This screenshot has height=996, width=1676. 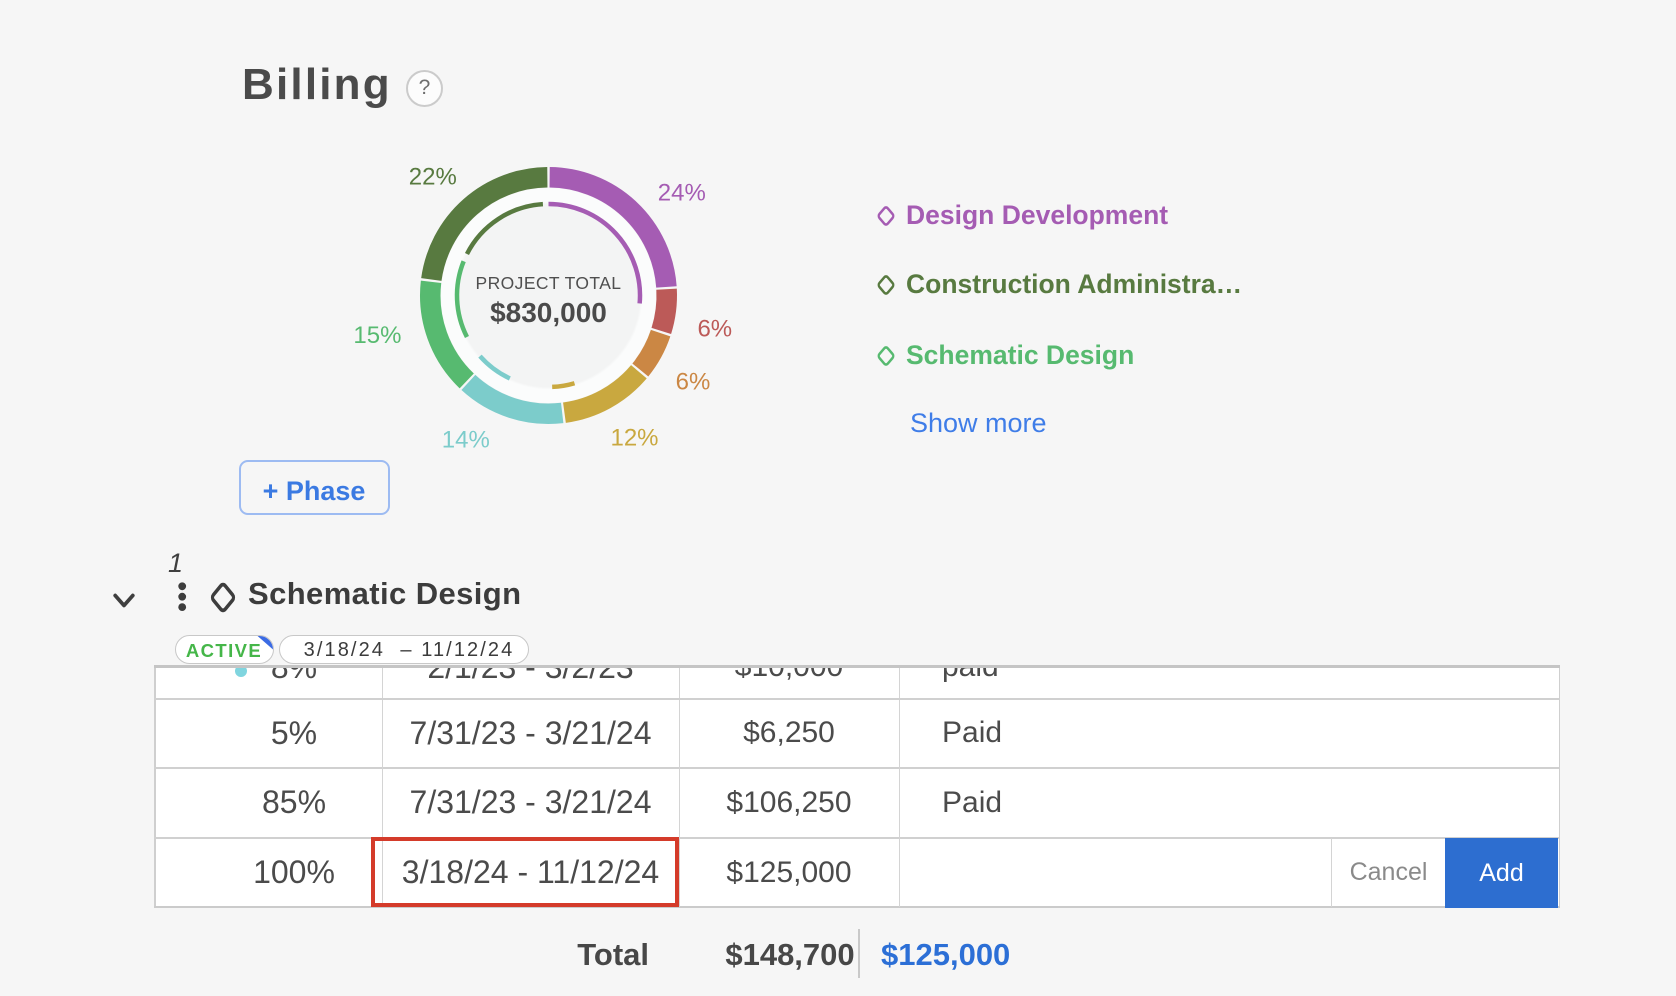 What do you see at coordinates (548, 312) in the screenshot?
I see `svg-text: $830,000` at bounding box center [548, 312].